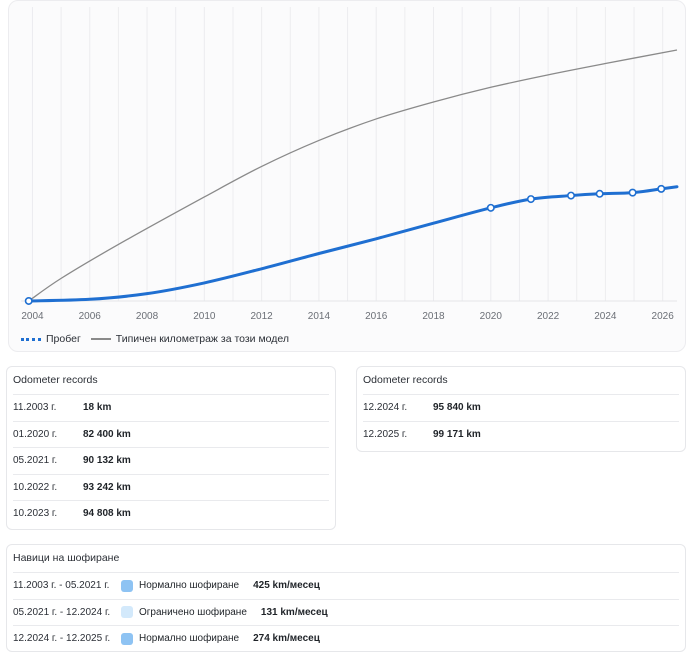 This screenshot has height=658, width=700. What do you see at coordinates (107, 487) in the screenshot?
I see `odometer-km: 93 242 km` at bounding box center [107, 487].